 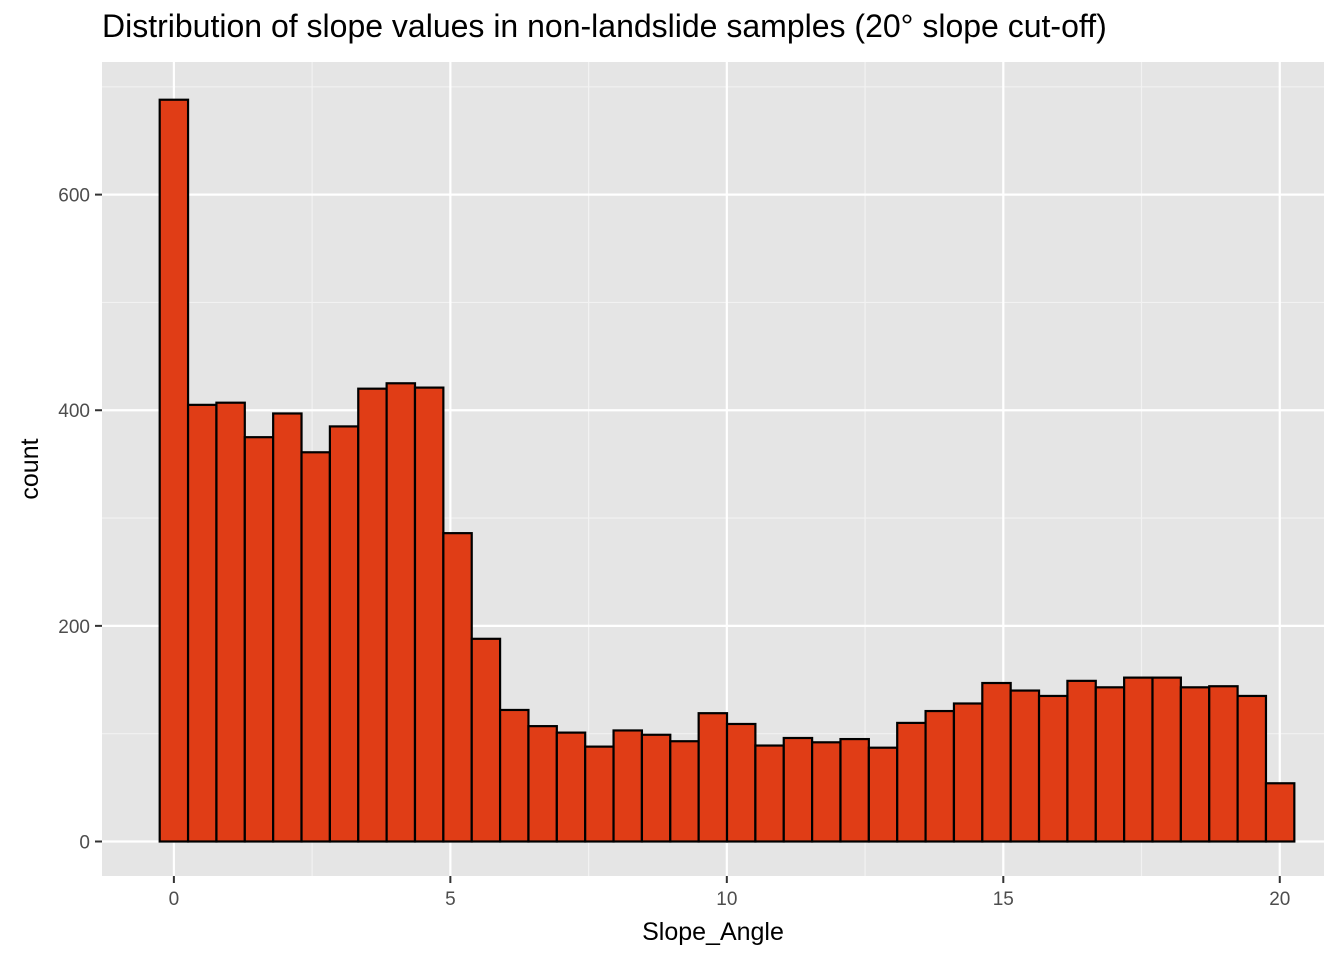 I want to click on y-tick-label: 600, so click(x=74, y=196).